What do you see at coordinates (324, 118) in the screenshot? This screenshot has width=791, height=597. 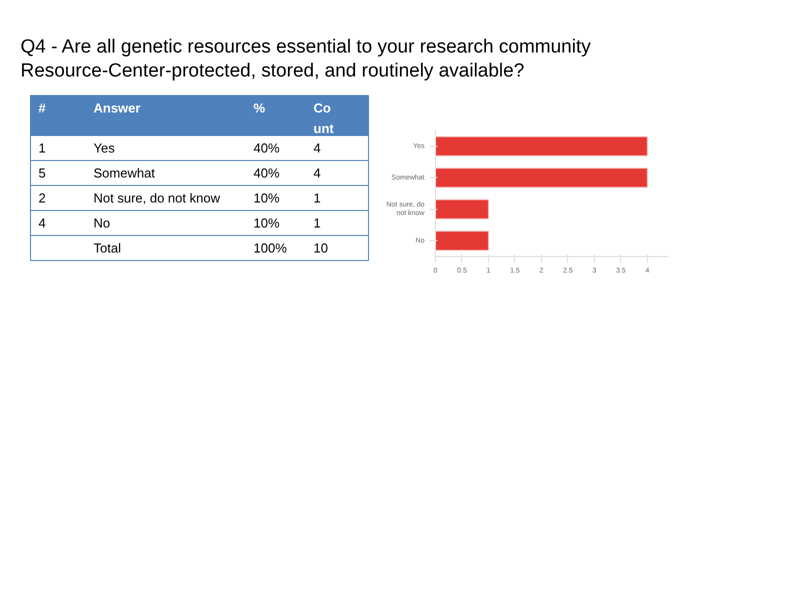 I see `text: Co unt` at bounding box center [324, 118].